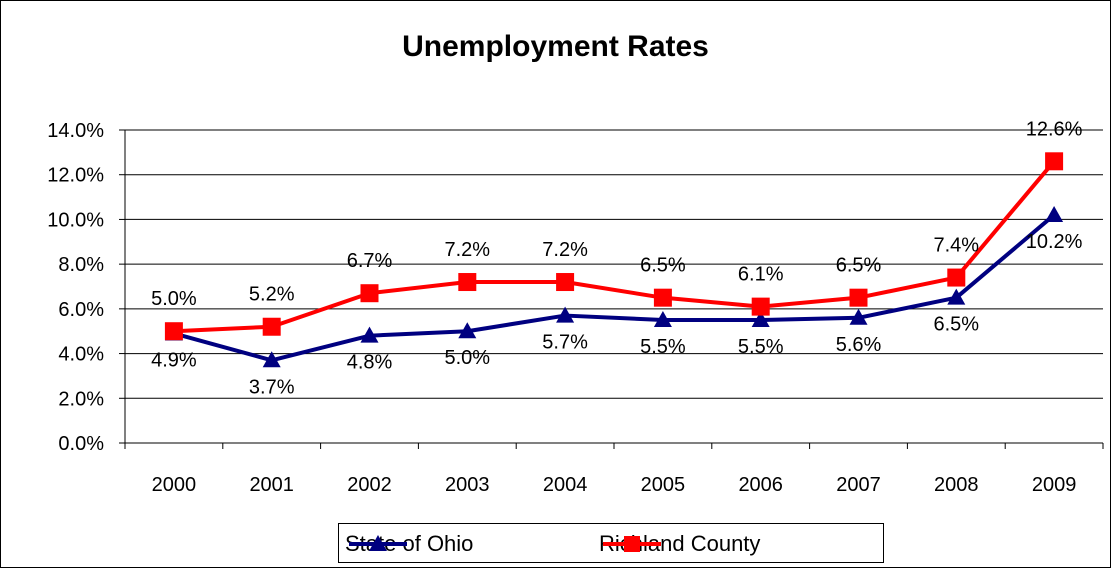 Image resolution: width=1111 pixels, height=568 pixels. I want to click on y-tick-label: 0.0%, so click(81, 444).